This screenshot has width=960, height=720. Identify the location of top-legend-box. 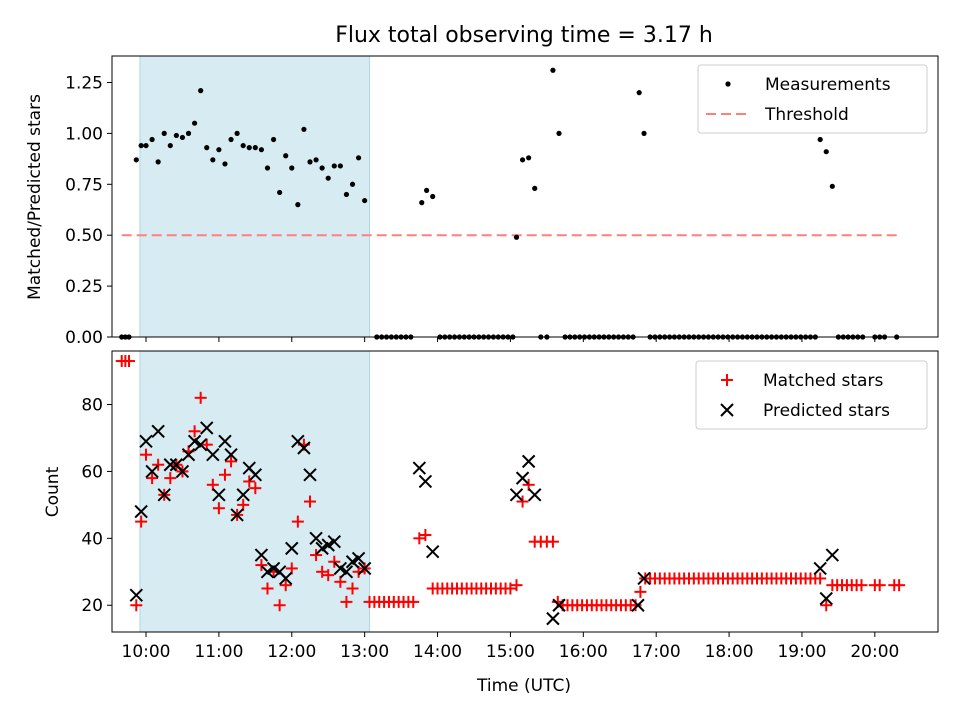
(812, 99).